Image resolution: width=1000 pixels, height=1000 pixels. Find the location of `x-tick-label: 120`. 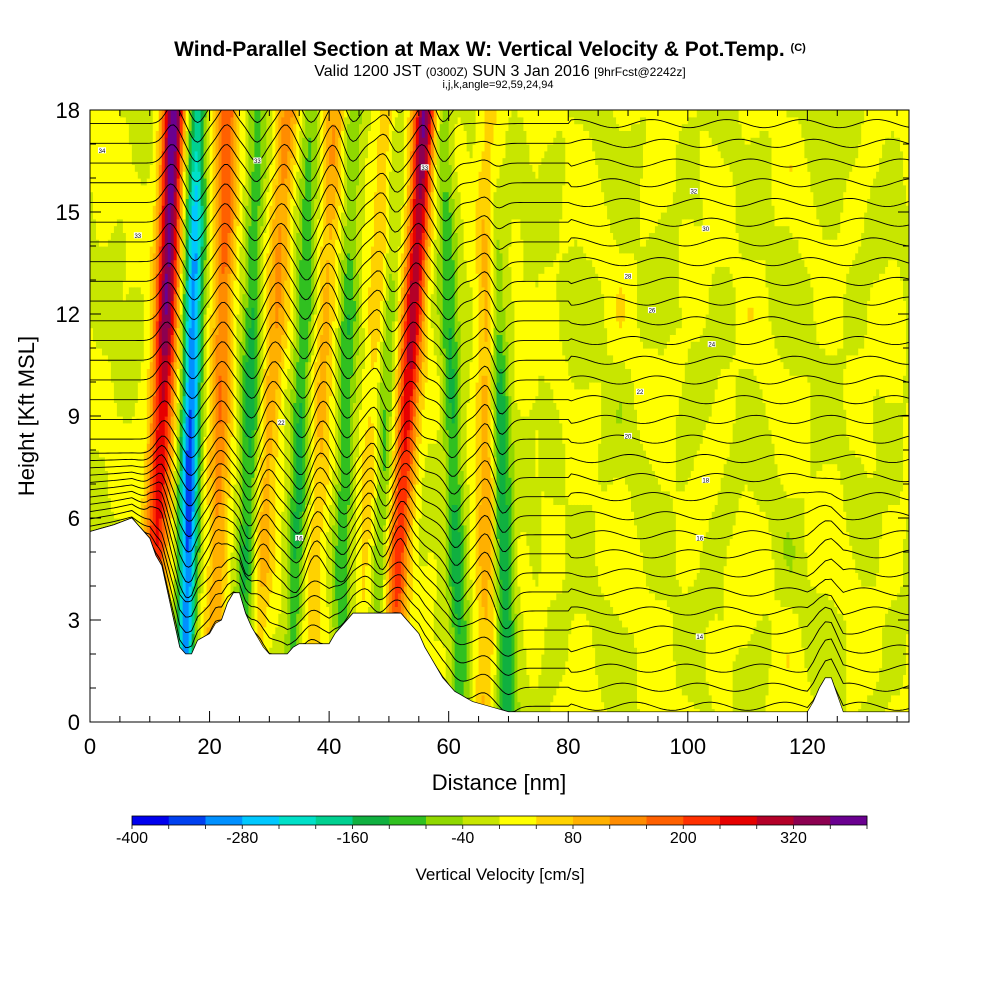

x-tick-label: 120 is located at coordinates (807, 746).